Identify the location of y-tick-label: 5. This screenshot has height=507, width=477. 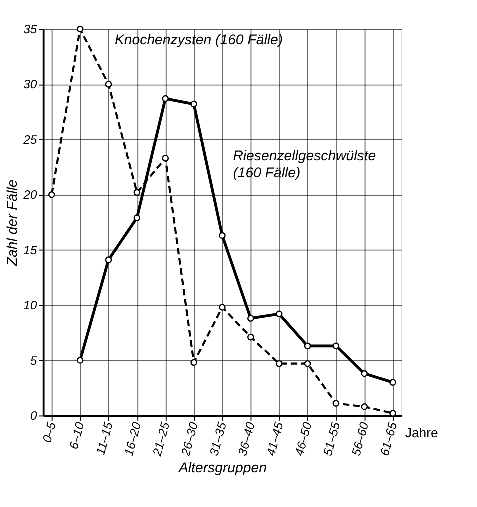
(34, 361).